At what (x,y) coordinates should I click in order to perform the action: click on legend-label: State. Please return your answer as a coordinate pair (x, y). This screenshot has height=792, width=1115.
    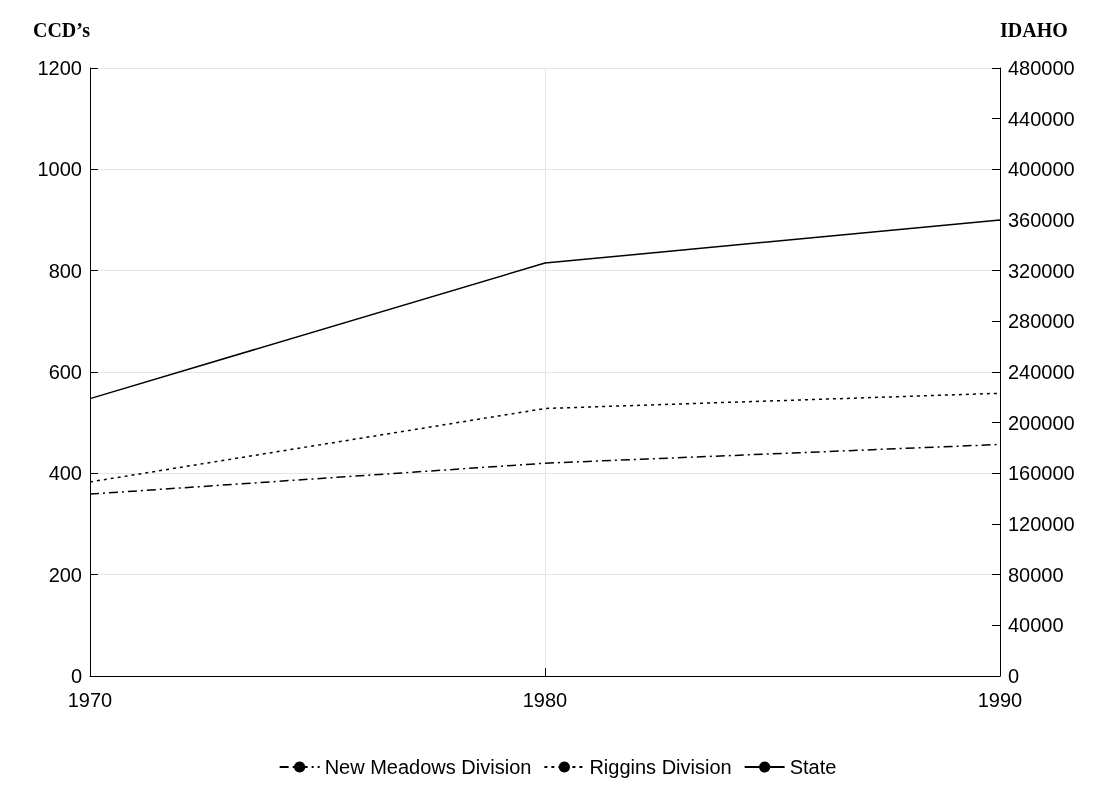
    Looking at the image, I should click on (813, 767).